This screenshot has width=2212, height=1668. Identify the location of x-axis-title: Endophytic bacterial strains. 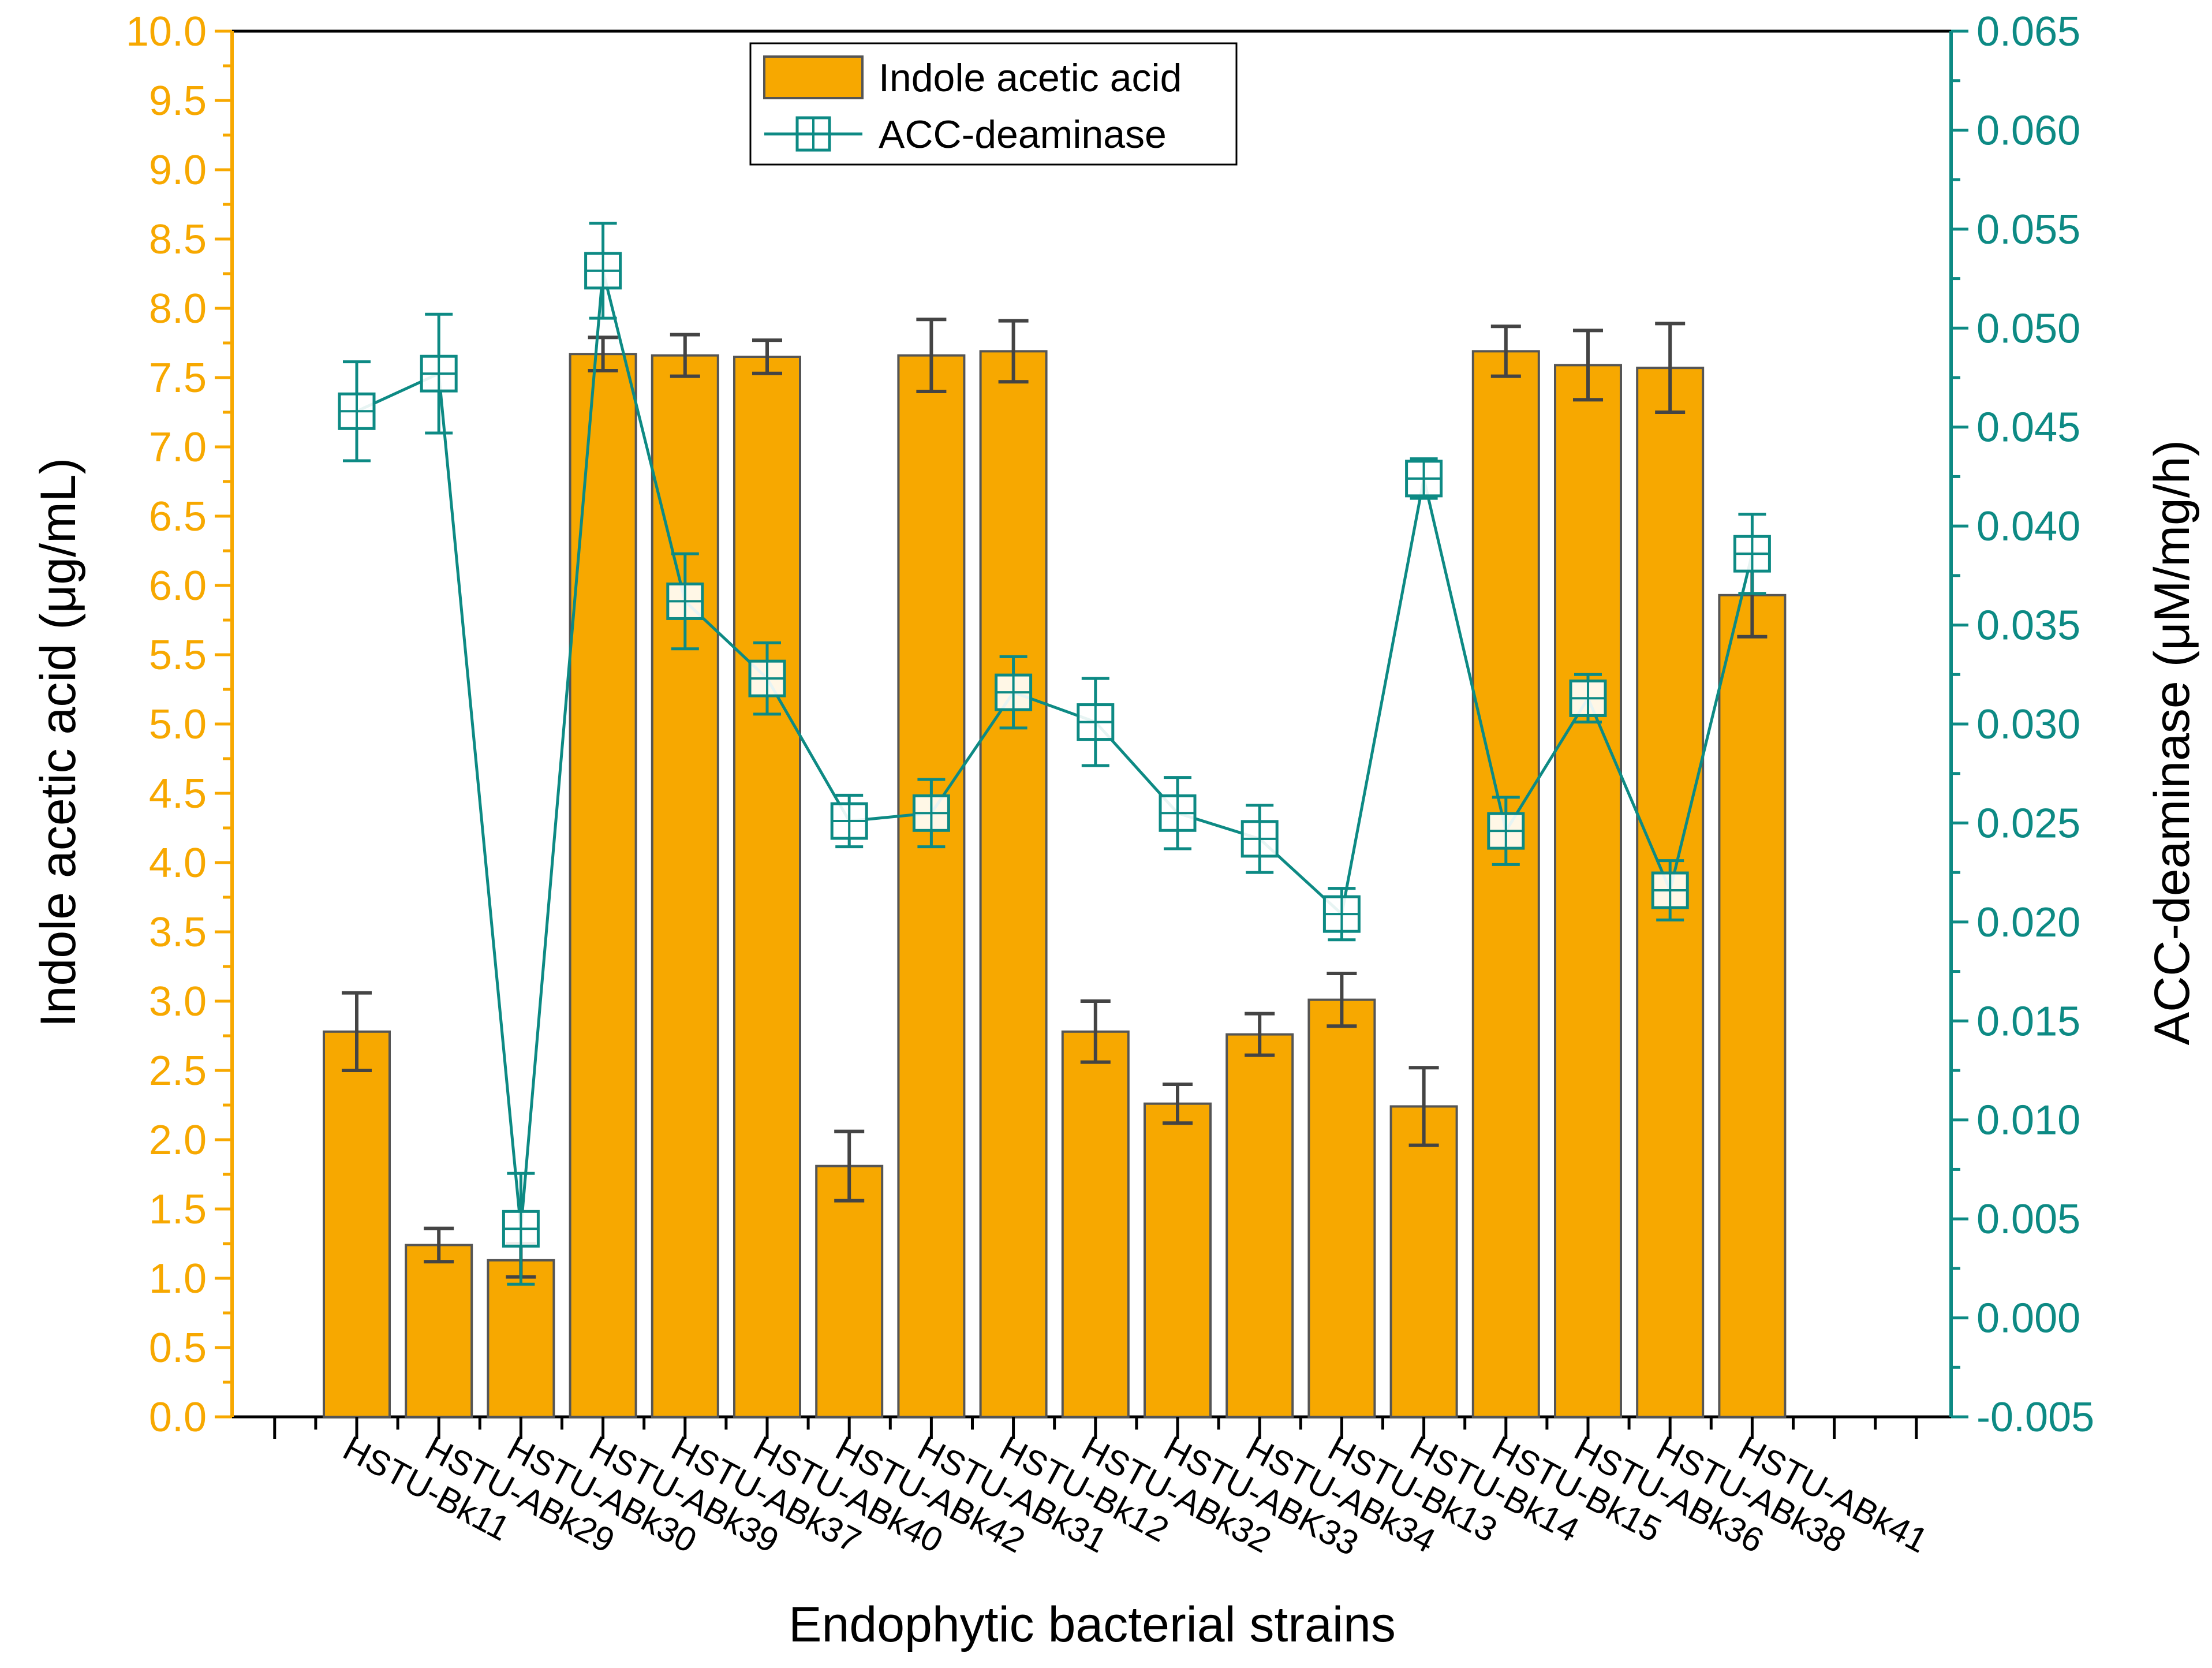
(1092, 1624).